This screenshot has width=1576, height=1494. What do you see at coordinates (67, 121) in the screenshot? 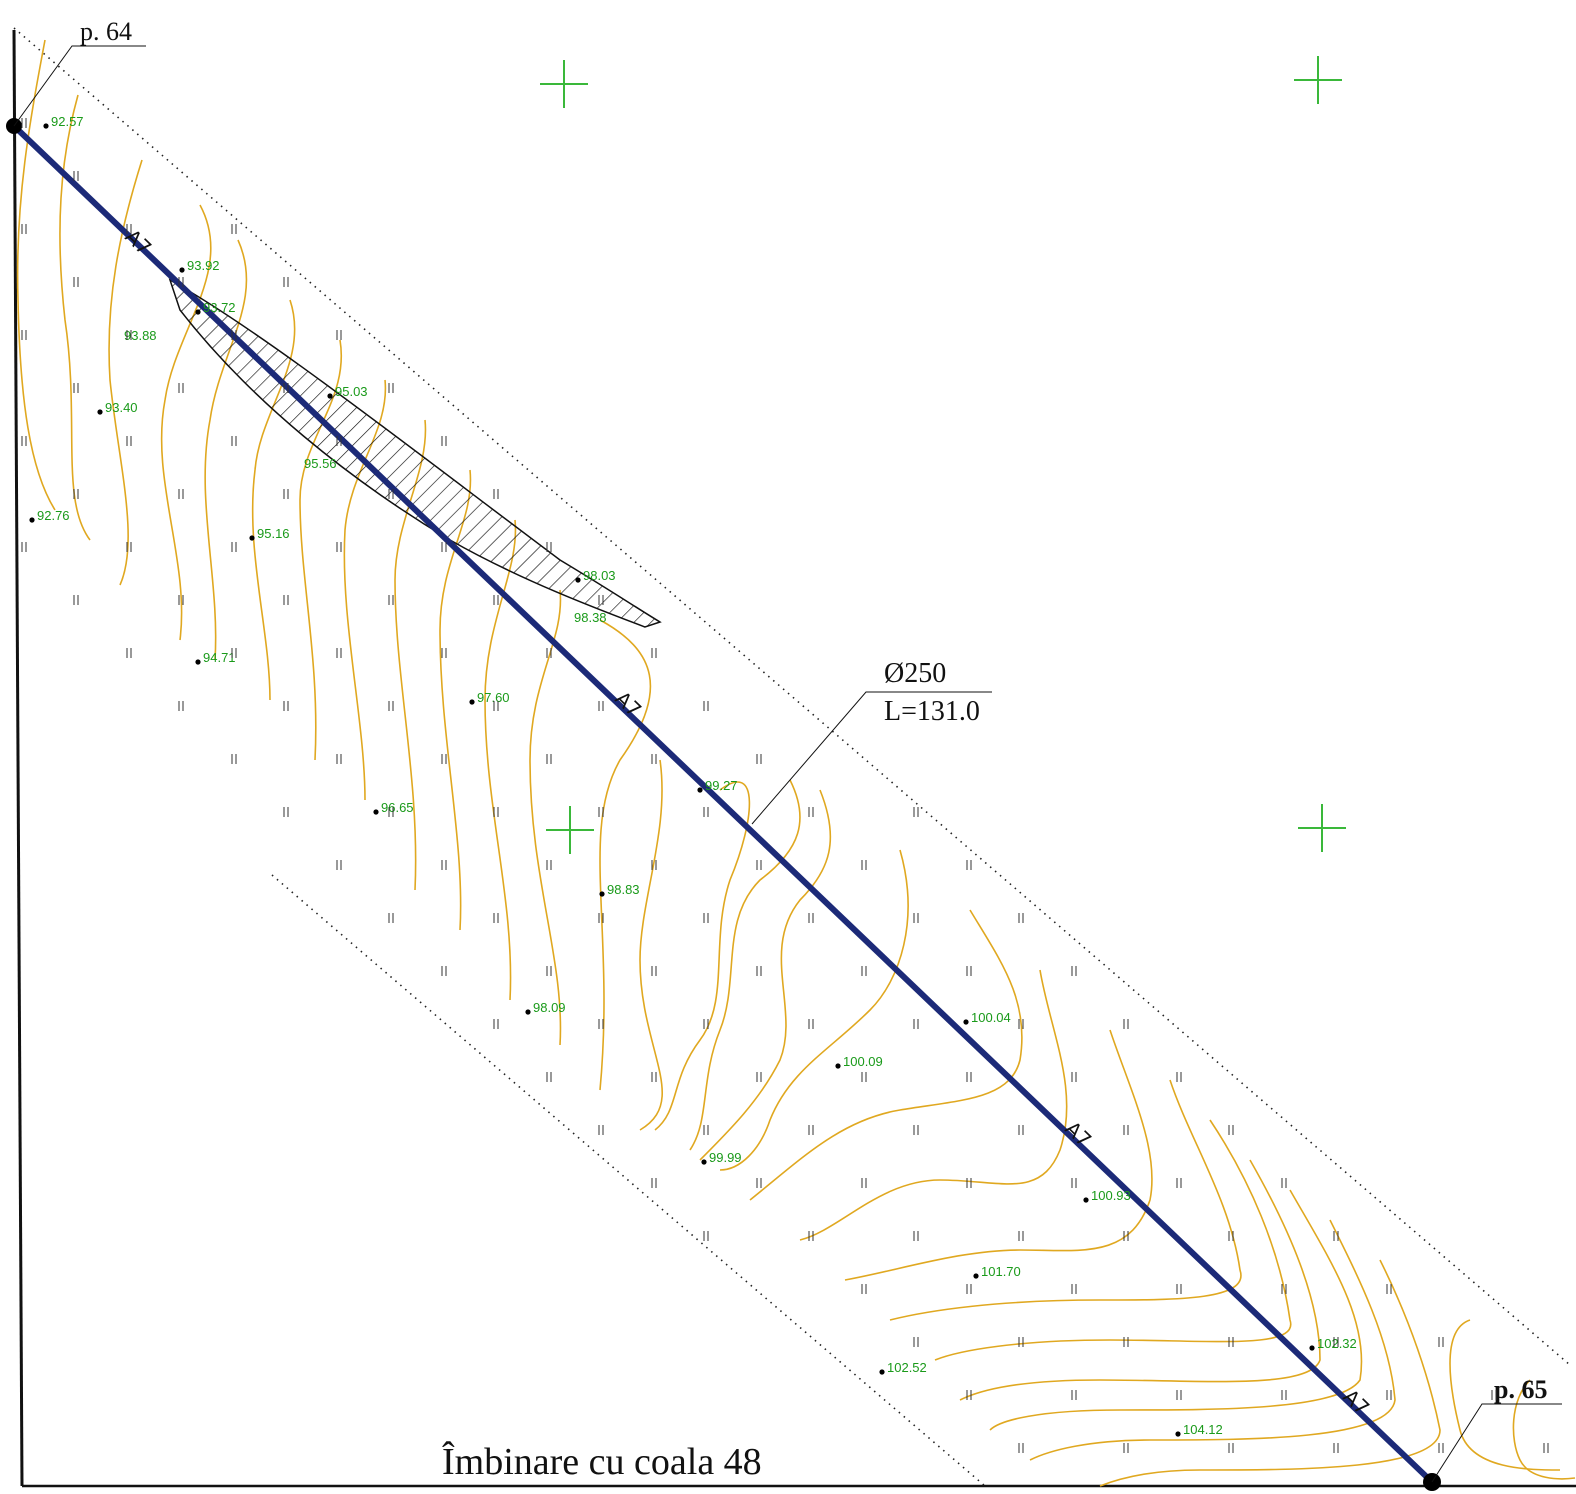
I see `elevation-label: 92.57` at bounding box center [67, 121].